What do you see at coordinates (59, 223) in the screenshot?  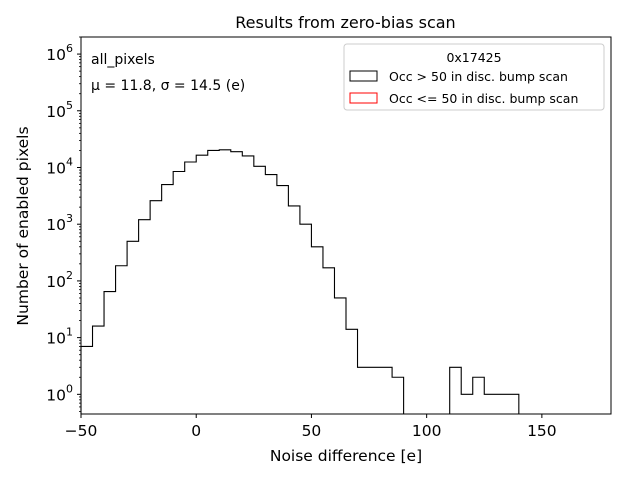 I see `y-tick-label: 10³` at bounding box center [59, 223].